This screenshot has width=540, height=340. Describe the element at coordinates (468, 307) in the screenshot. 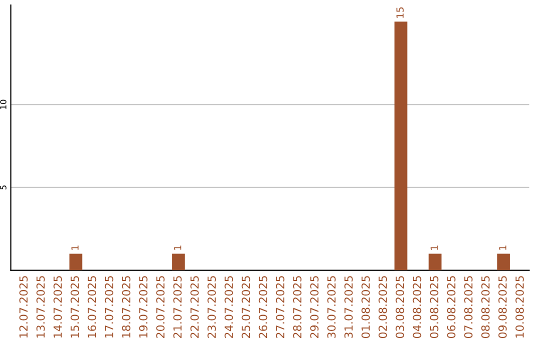

I see `x-tick-label: 07.08.2025` at that location.